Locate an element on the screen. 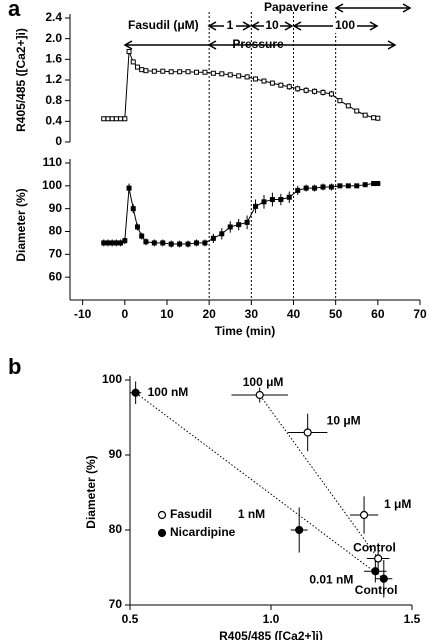  x-tick-label: 20 is located at coordinates (209, 314).